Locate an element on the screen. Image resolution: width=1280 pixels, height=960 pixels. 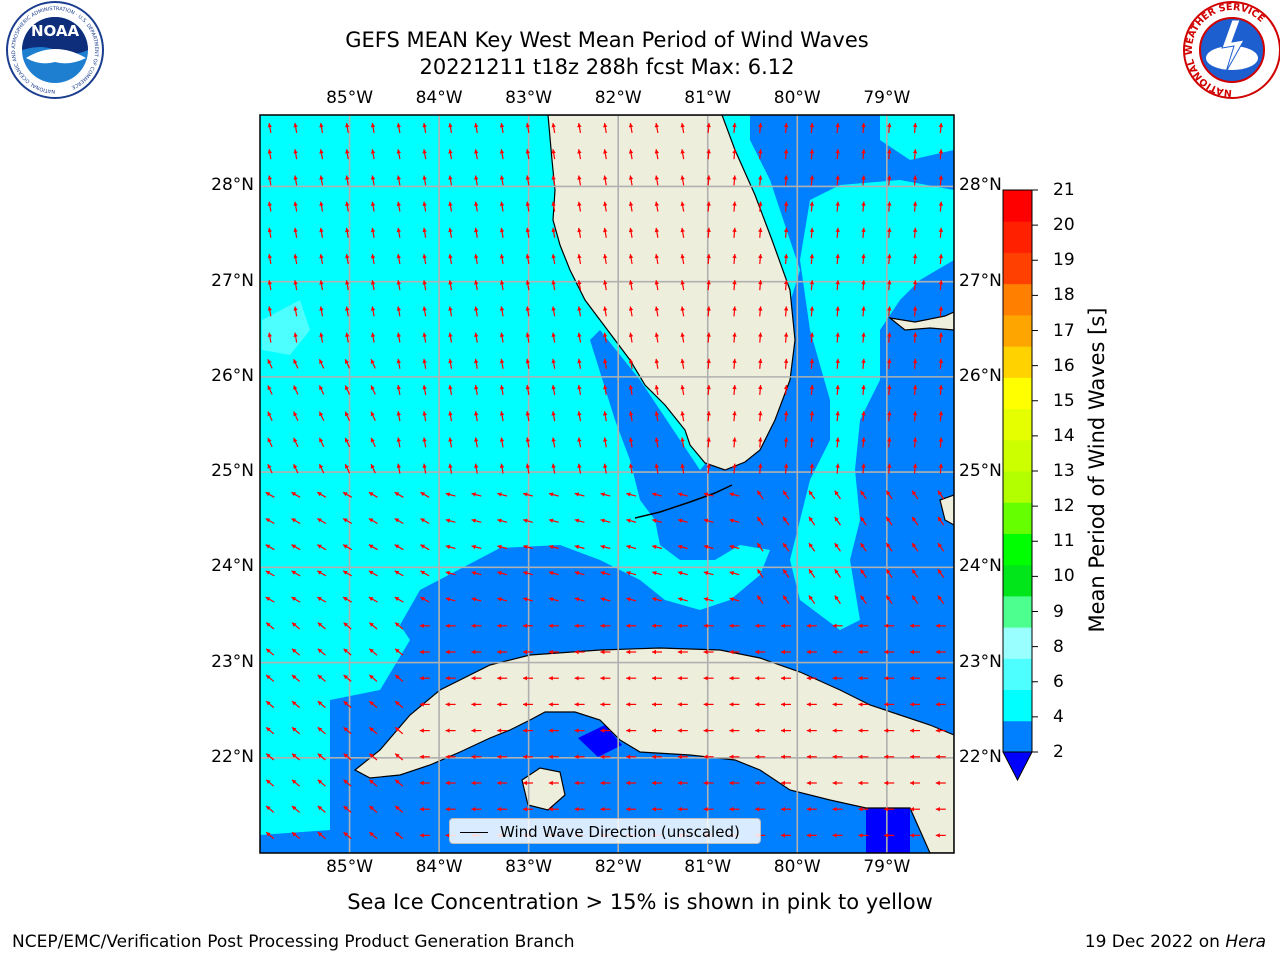
lon-tick-label-top: 82°W is located at coordinates (618, 98).